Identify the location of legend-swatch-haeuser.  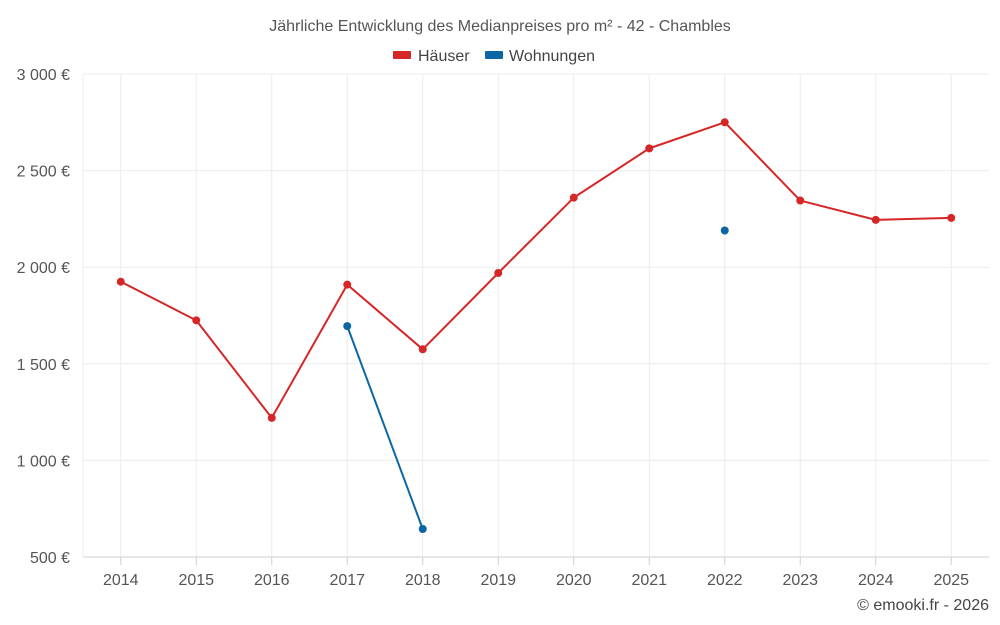
(402, 55).